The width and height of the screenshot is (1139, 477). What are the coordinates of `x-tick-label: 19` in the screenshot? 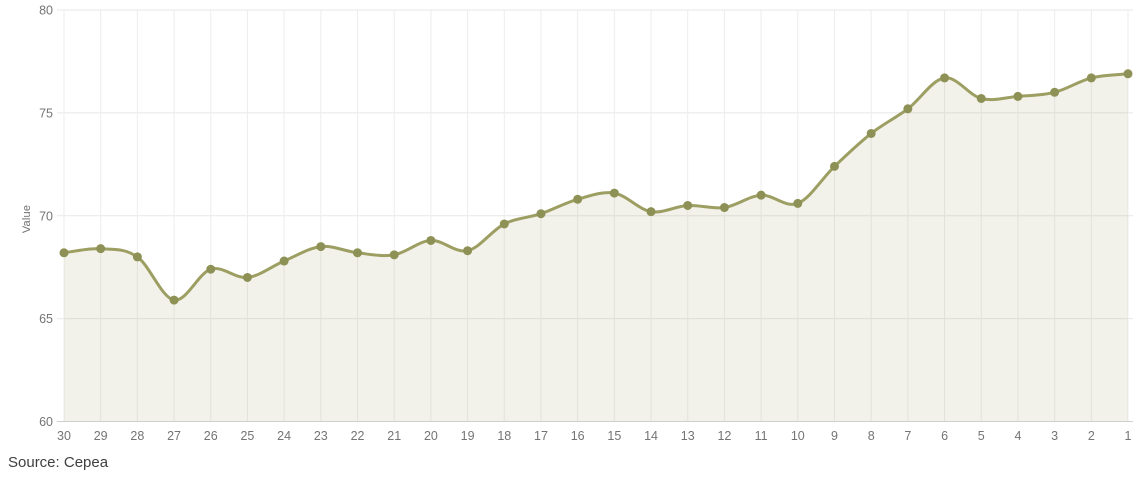 It's located at (468, 436).